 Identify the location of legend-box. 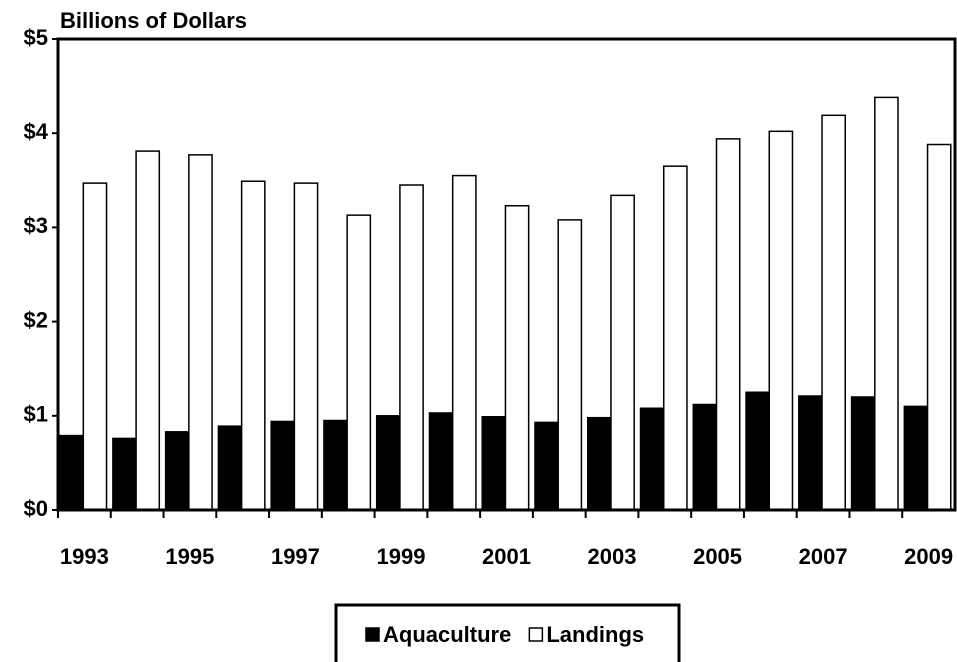
(507, 632).